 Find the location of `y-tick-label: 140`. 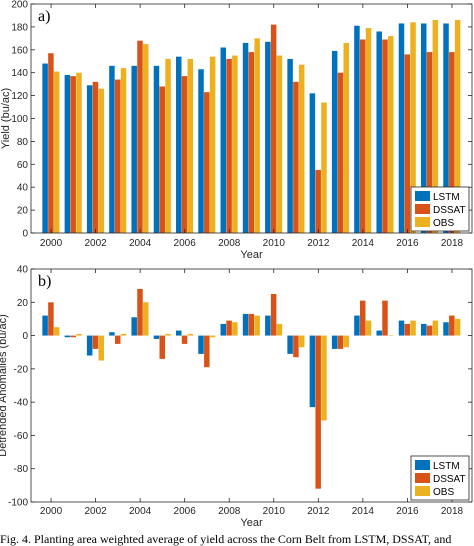

y-tick-label: 140 is located at coordinates (19, 73).